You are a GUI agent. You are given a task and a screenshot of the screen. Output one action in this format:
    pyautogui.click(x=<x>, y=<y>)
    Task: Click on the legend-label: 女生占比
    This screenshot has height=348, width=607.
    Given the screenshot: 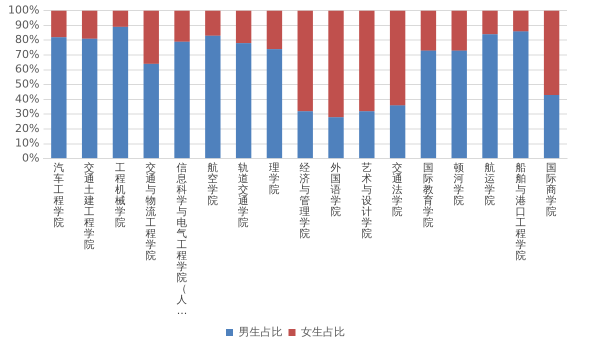 What is the action you would take?
    pyautogui.click(x=323, y=331)
    